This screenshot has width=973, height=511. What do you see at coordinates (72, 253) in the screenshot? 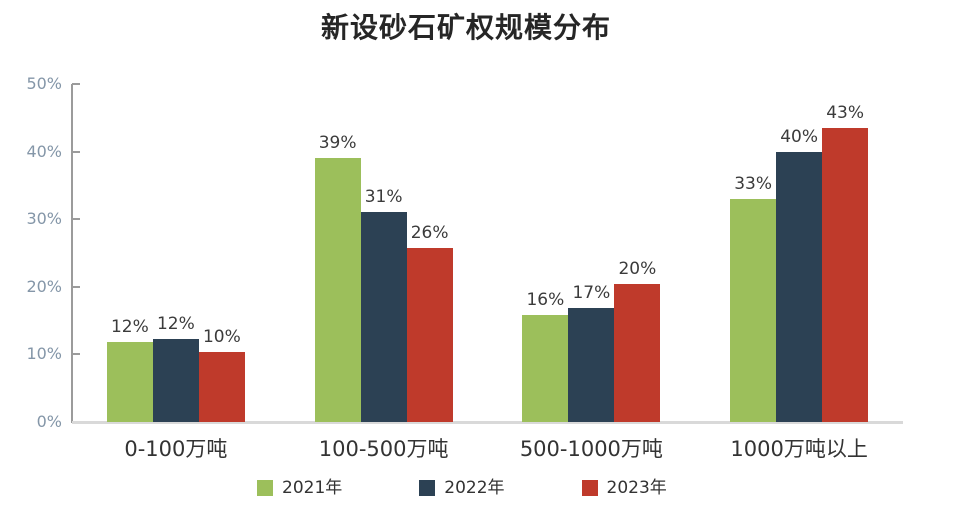
I see `y-axis-line` at bounding box center [72, 253].